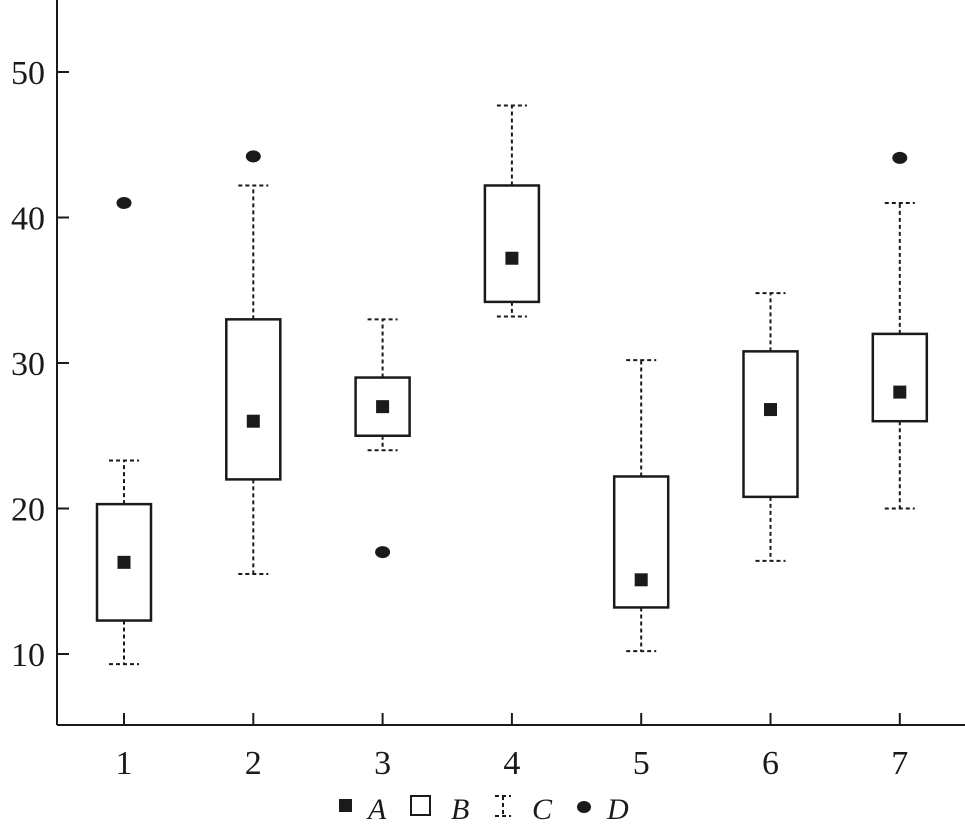 The height and width of the screenshot is (831, 965). Describe the element at coordinates (28, 219) in the screenshot. I see `y-tick-label: 40` at that location.